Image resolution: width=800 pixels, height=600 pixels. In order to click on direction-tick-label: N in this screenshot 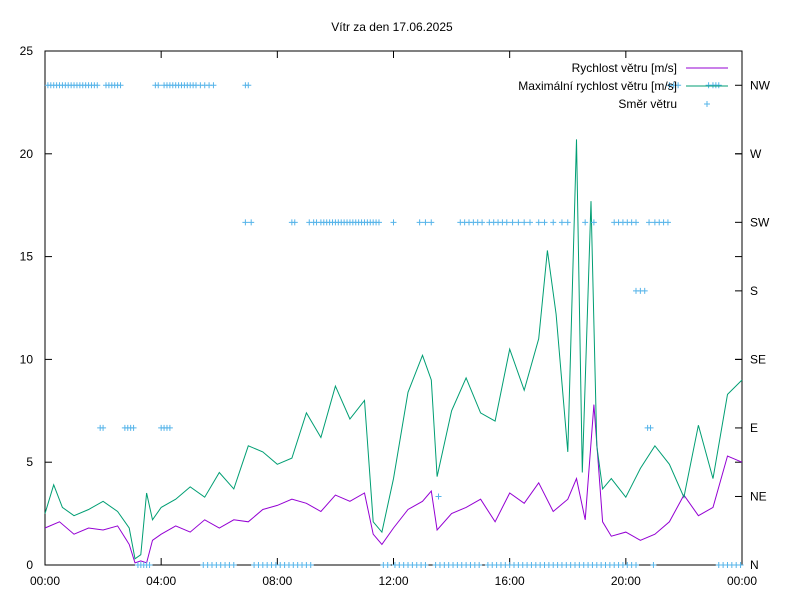, I will do `click(754, 565)`.